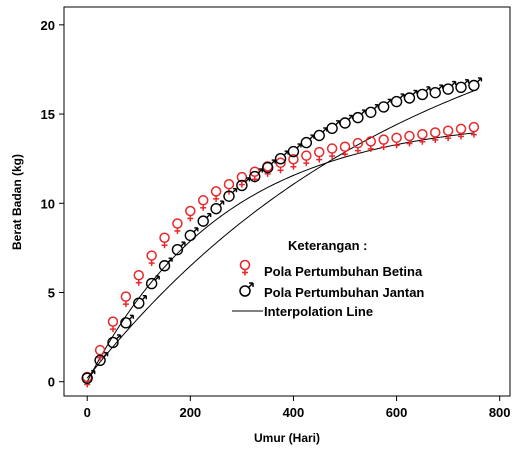 The height and width of the screenshot is (450, 516). Describe the element at coordinates (294, 412) in the screenshot. I see `x-tick-label: 400` at that location.